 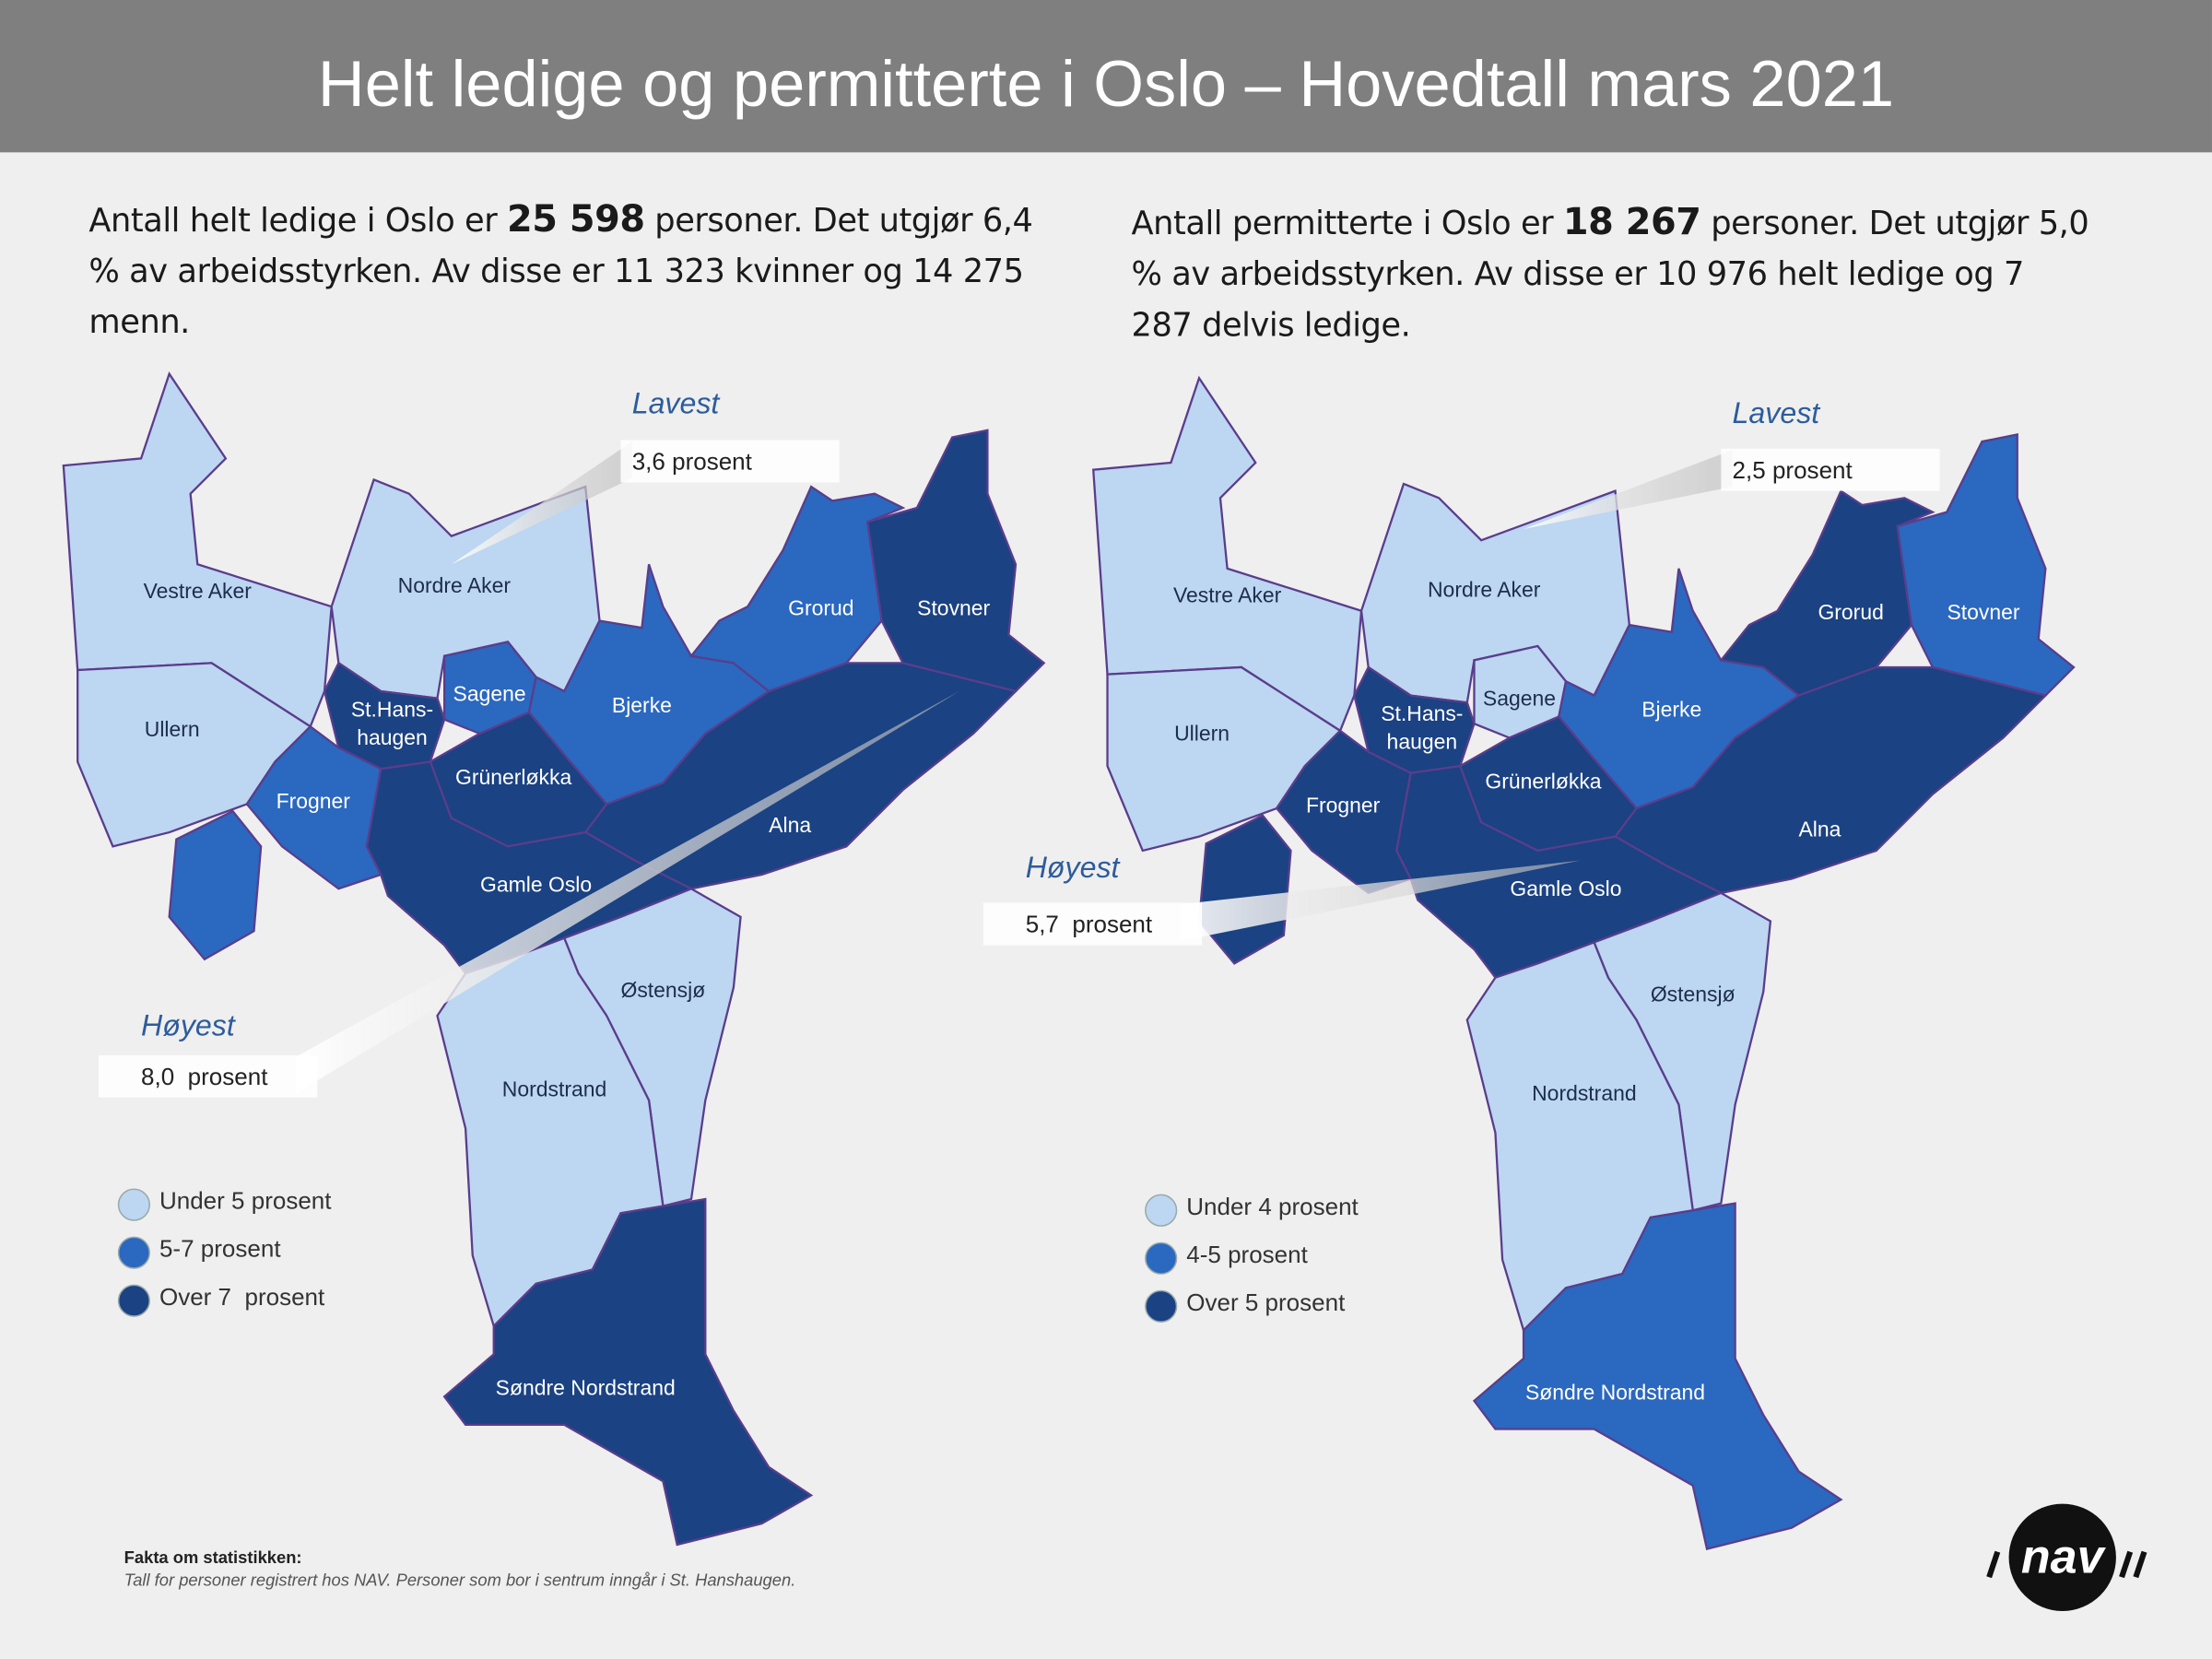 What do you see at coordinates (1272, 1206) in the screenshot?
I see `legend-label: Under 4 prosent` at bounding box center [1272, 1206].